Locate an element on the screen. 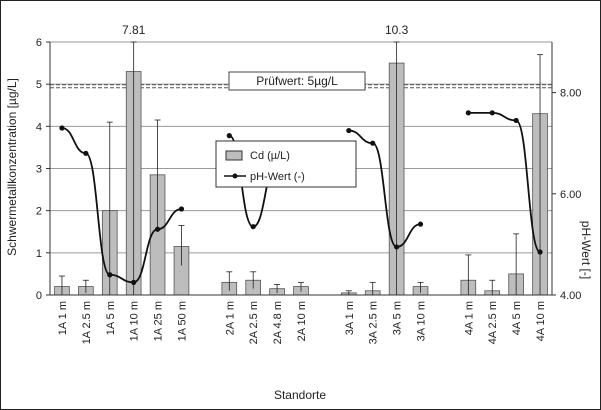 The image size is (601, 410). y2-axis-title: pH-Wert [-] is located at coordinates (586, 250).